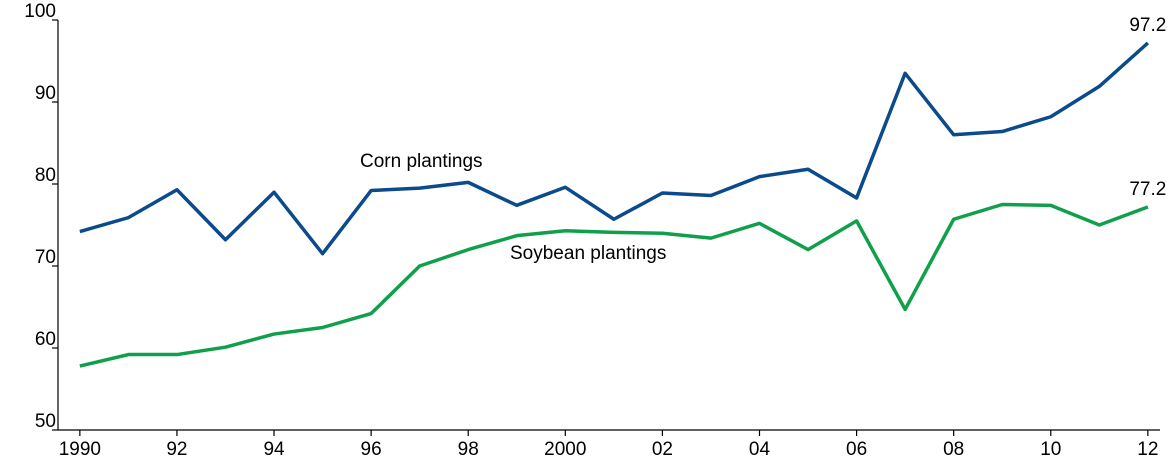  What do you see at coordinates (45, 421) in the screenshot?
I see `y-tick-label: 50` at bounding box center [45, 421].